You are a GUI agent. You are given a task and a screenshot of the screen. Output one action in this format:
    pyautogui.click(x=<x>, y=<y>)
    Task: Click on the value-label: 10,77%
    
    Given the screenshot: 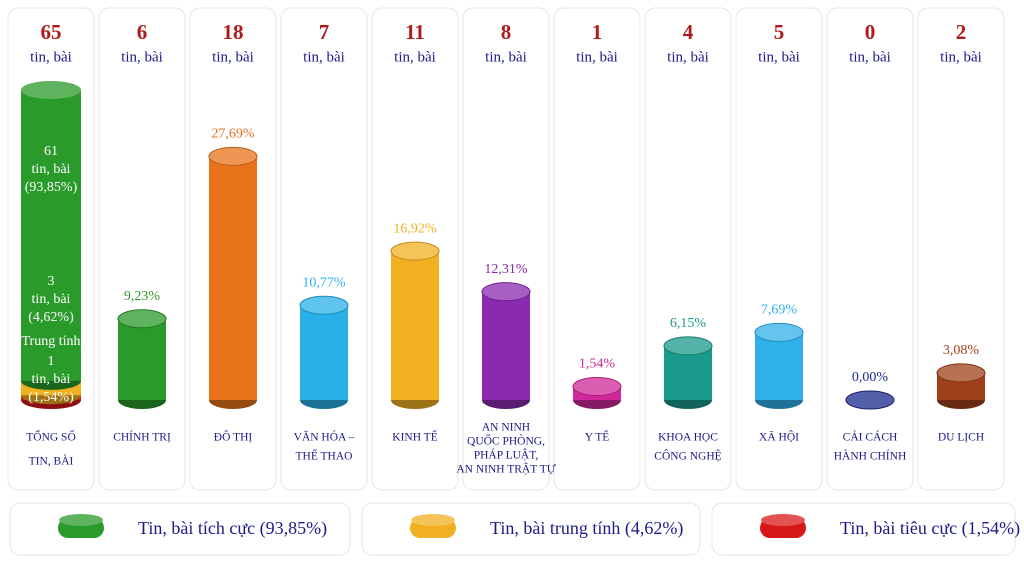 What is the action you would take?
    pyautogui.click(x=324, y=282)
    